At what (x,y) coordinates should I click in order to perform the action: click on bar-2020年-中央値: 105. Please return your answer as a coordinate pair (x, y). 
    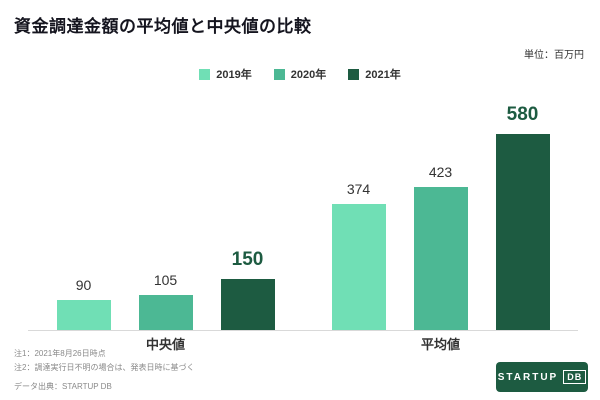
    Looking at the image, I should click on (165, 301).